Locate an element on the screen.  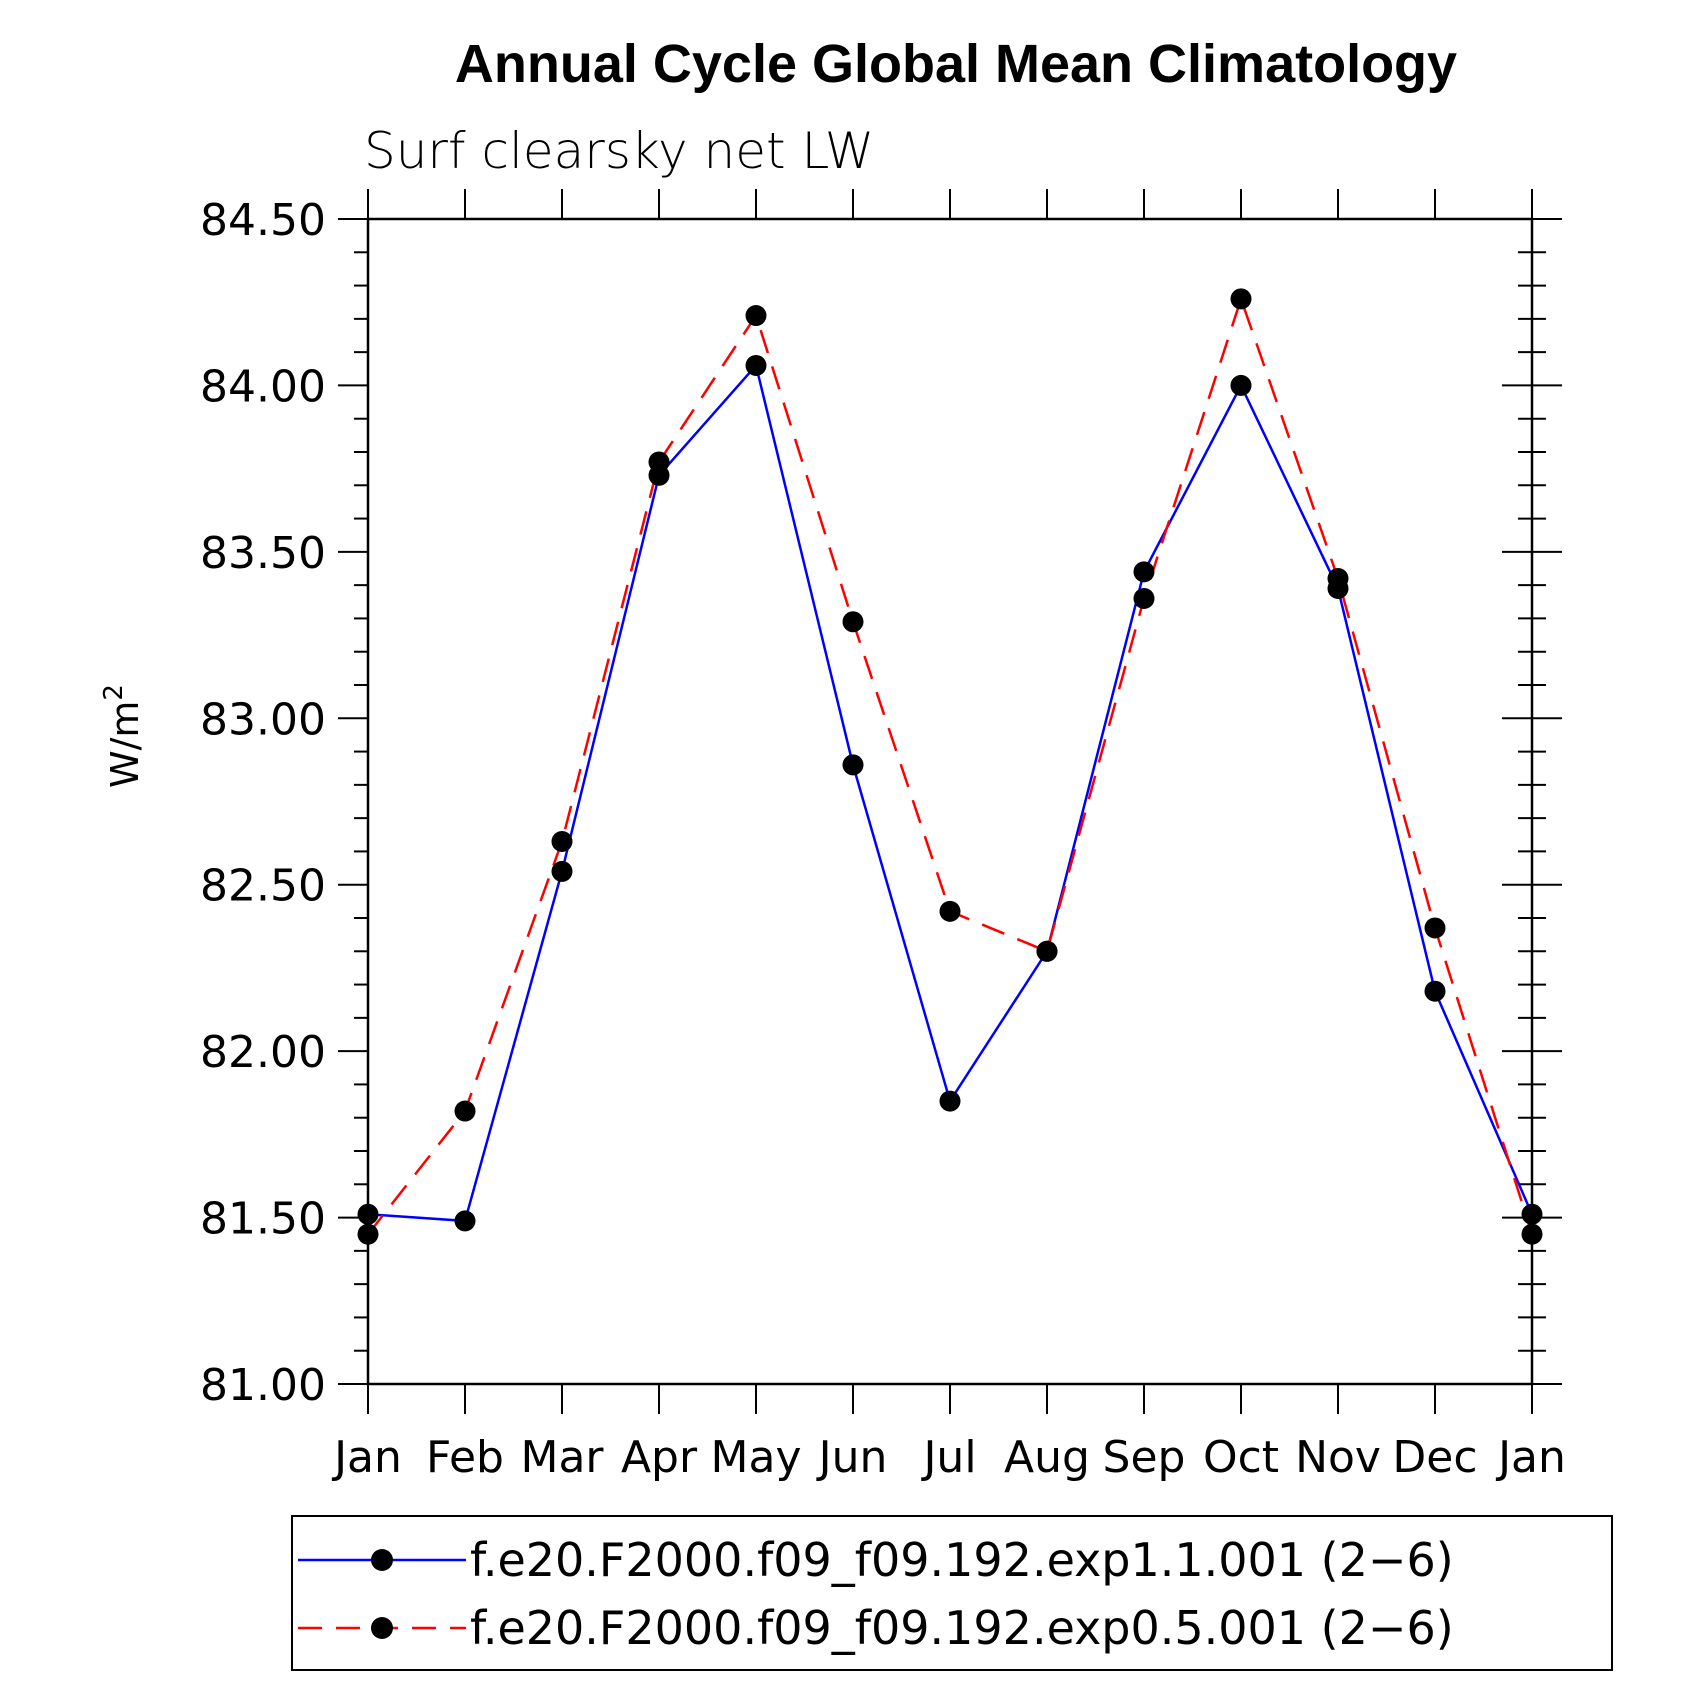
x-tick-label: Feb is located at coordinates (465, 1457).